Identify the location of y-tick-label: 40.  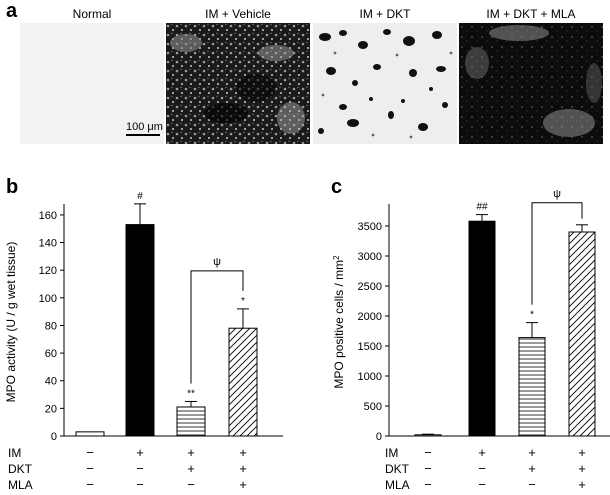
(51, 382).